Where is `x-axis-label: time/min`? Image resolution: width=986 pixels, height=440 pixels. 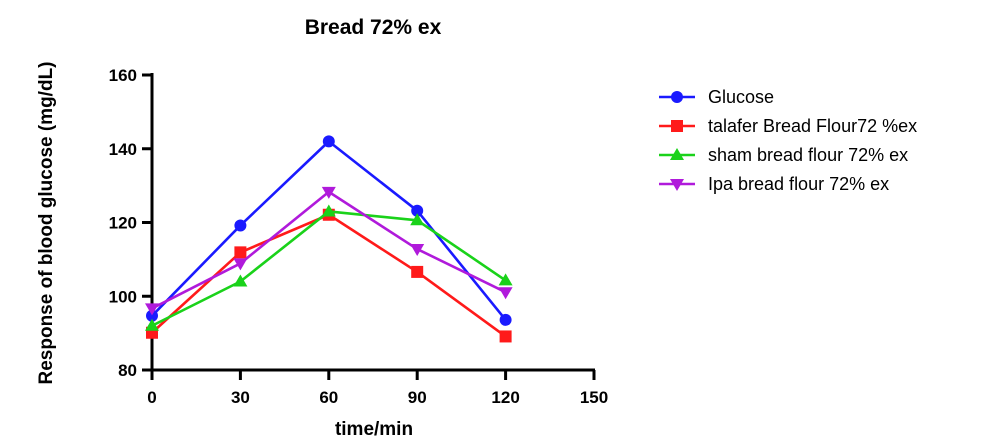 x-axis-label: time/min is located at coordinates (374, 429).